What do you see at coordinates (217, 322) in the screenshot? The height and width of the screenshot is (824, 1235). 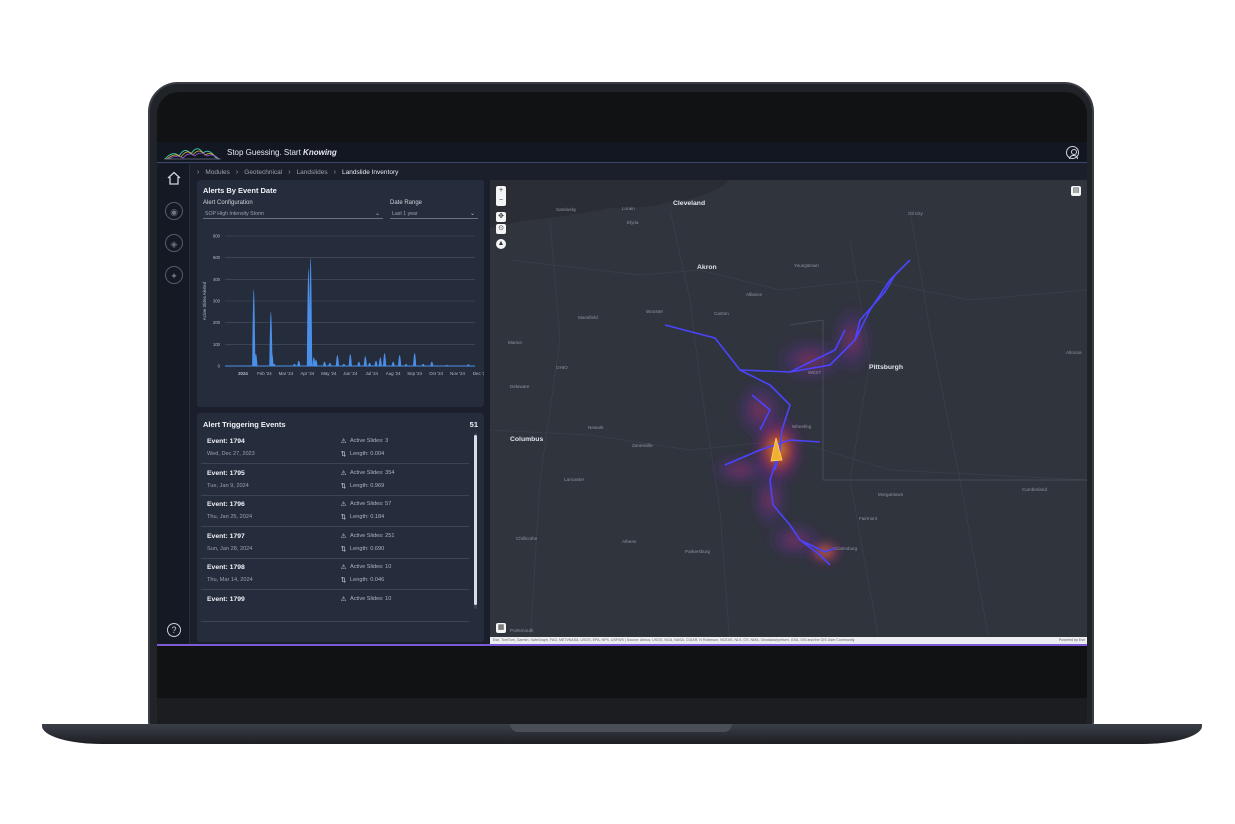 I see `y-tick-label: 200` at bounding box center [217, 322].